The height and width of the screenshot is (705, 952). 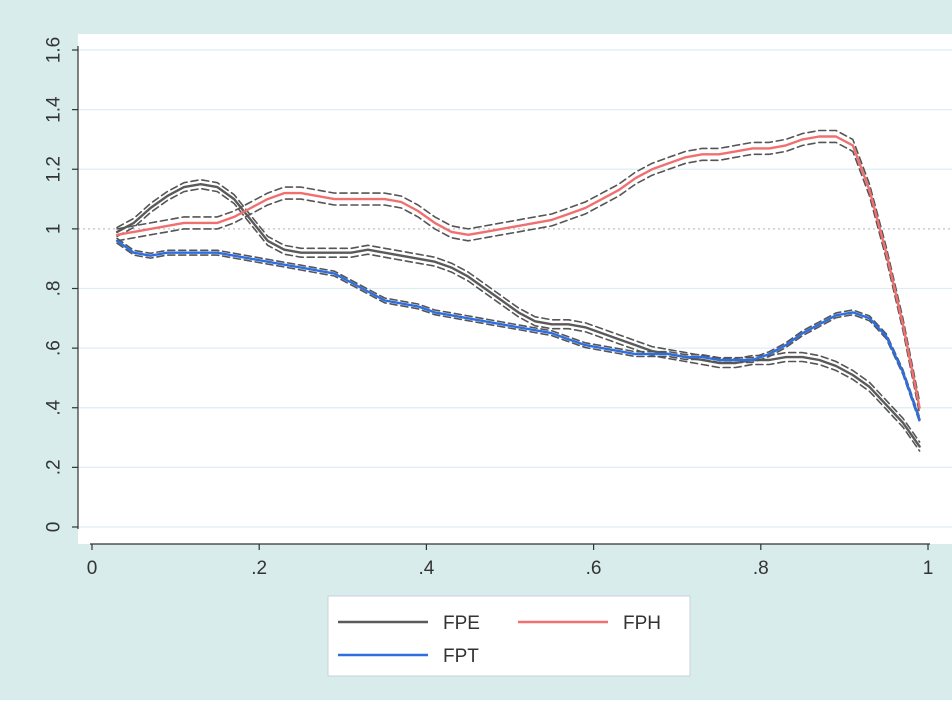 What do you see at coordinates (54, 229) in the screenshot?
I see `y-tick-label: 1` at bounding box center [54, 229].